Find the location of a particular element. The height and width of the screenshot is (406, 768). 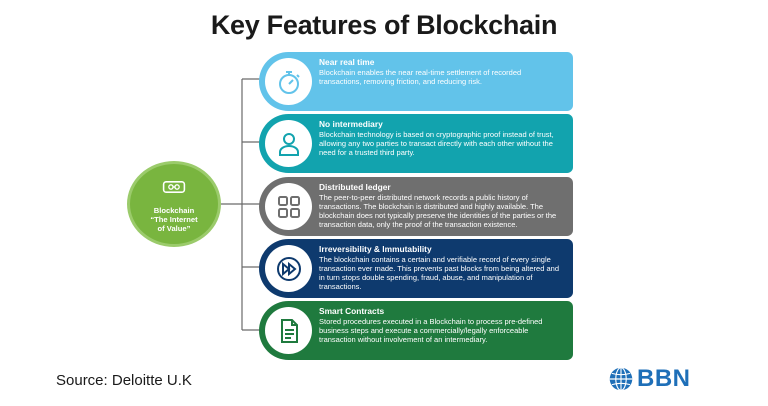

source-credit: Source: Deloitte U.K is located at coordinates (124, 380).